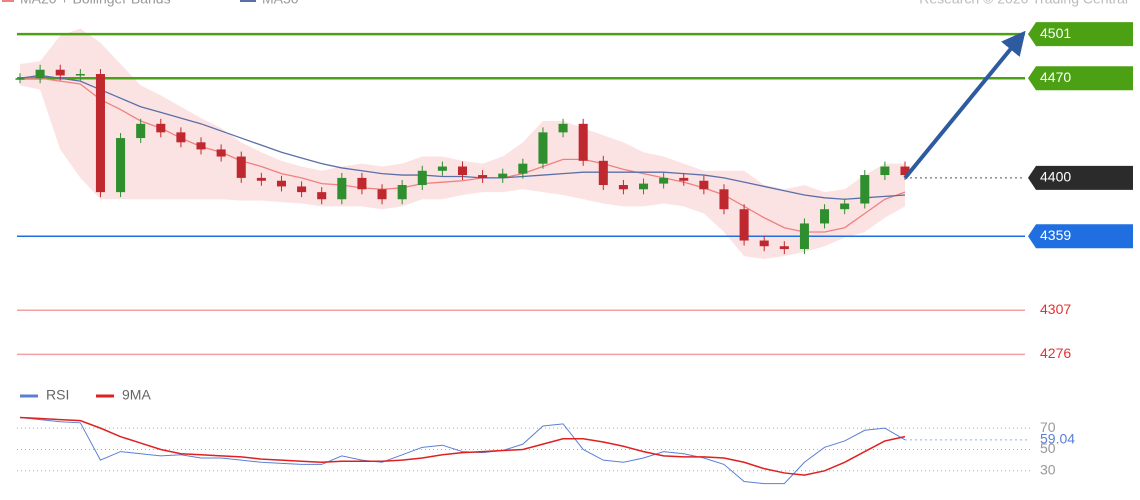 The image size is (1140, 500). I want to click on level-label: 4307, so click(1055, 309).